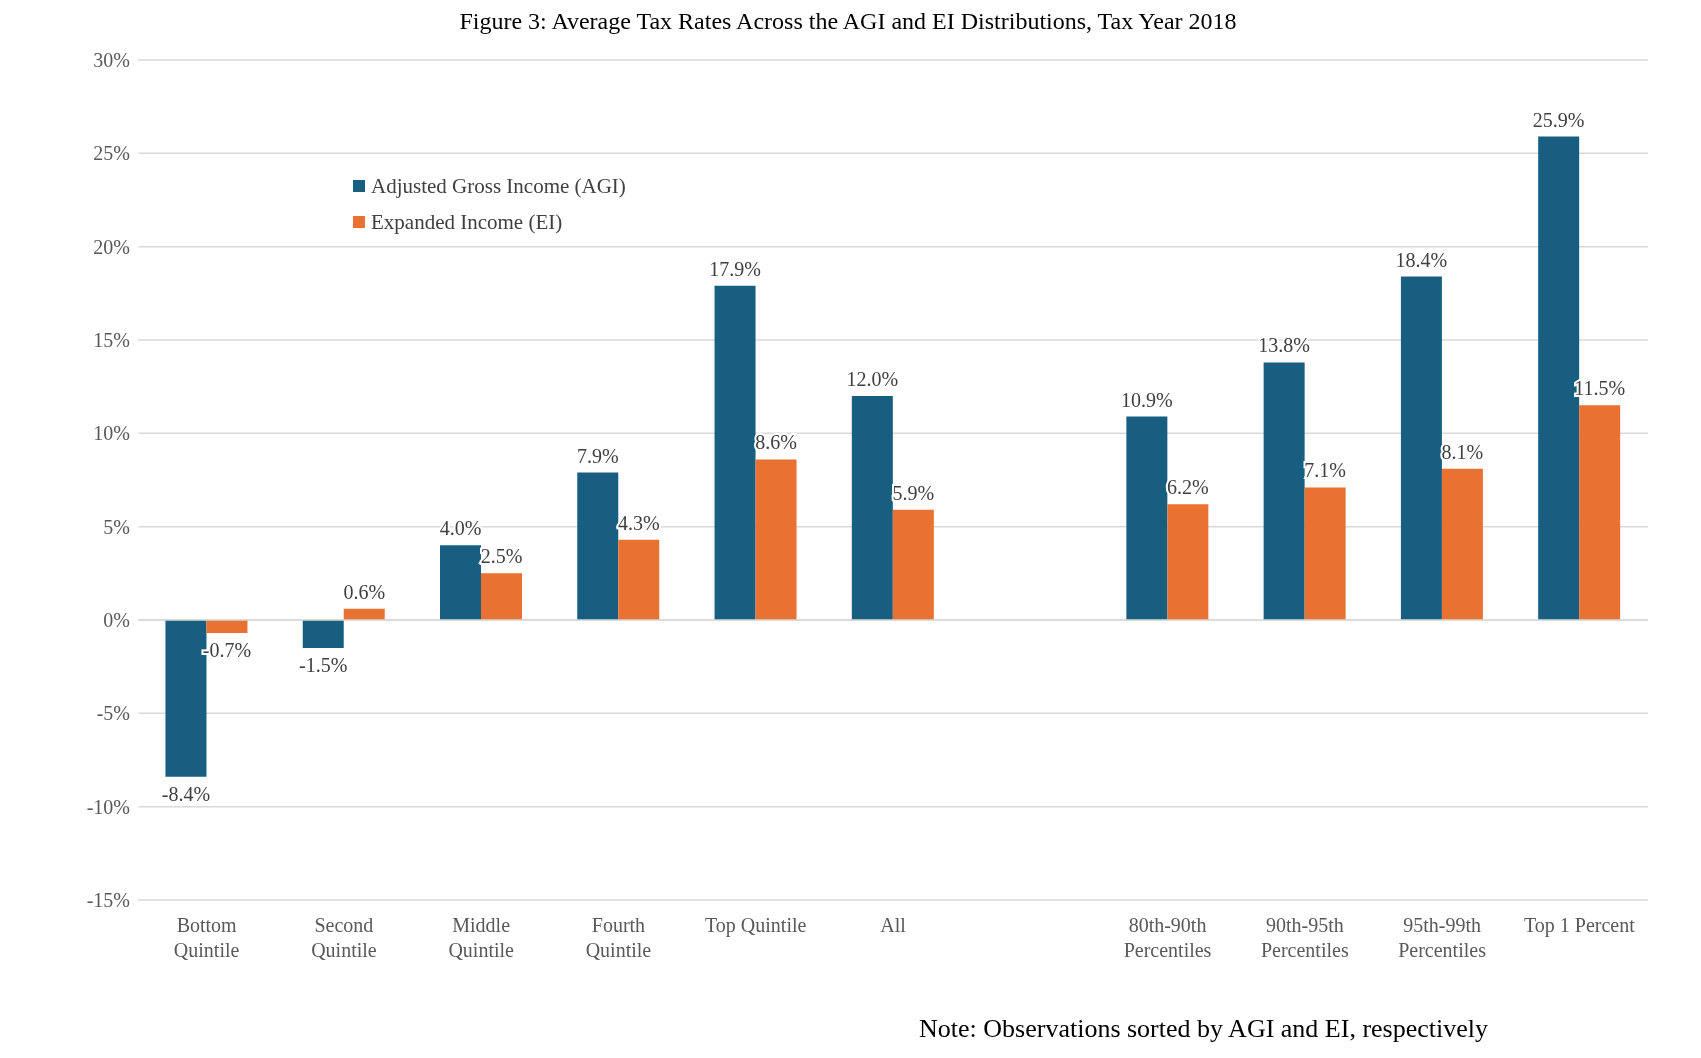 This screenshot has width=1701, height=1058. I want to click on data-label: 4.0%, so click(460, 528).